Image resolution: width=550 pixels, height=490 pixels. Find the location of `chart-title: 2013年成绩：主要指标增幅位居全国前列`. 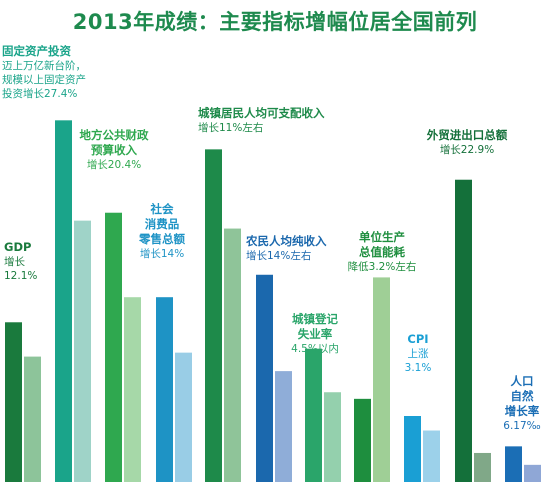

chart-title: 2013年成绩：主要指标增幅位居全国前列 is located at coordinates (275, 22).